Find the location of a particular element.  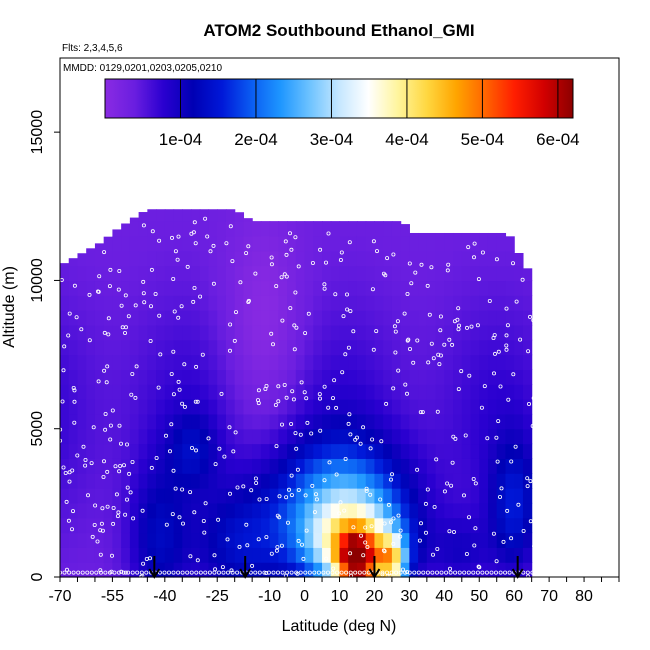

colorbar-tick-label: 5e-04 is located at coordinates (482, 139).